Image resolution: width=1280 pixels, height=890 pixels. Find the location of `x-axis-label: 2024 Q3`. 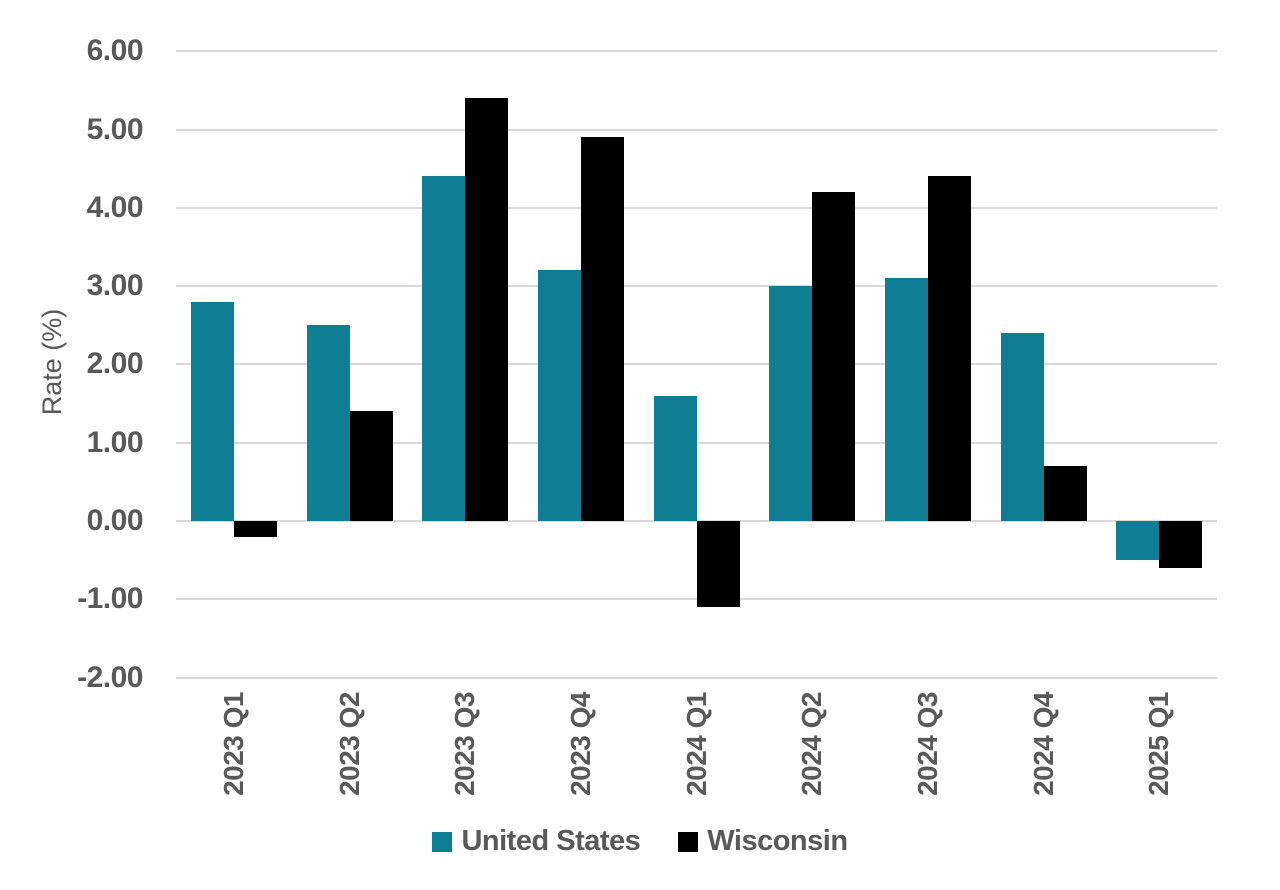

x-axis-label: 2024 Q3 is located at coordinates (927, 744).